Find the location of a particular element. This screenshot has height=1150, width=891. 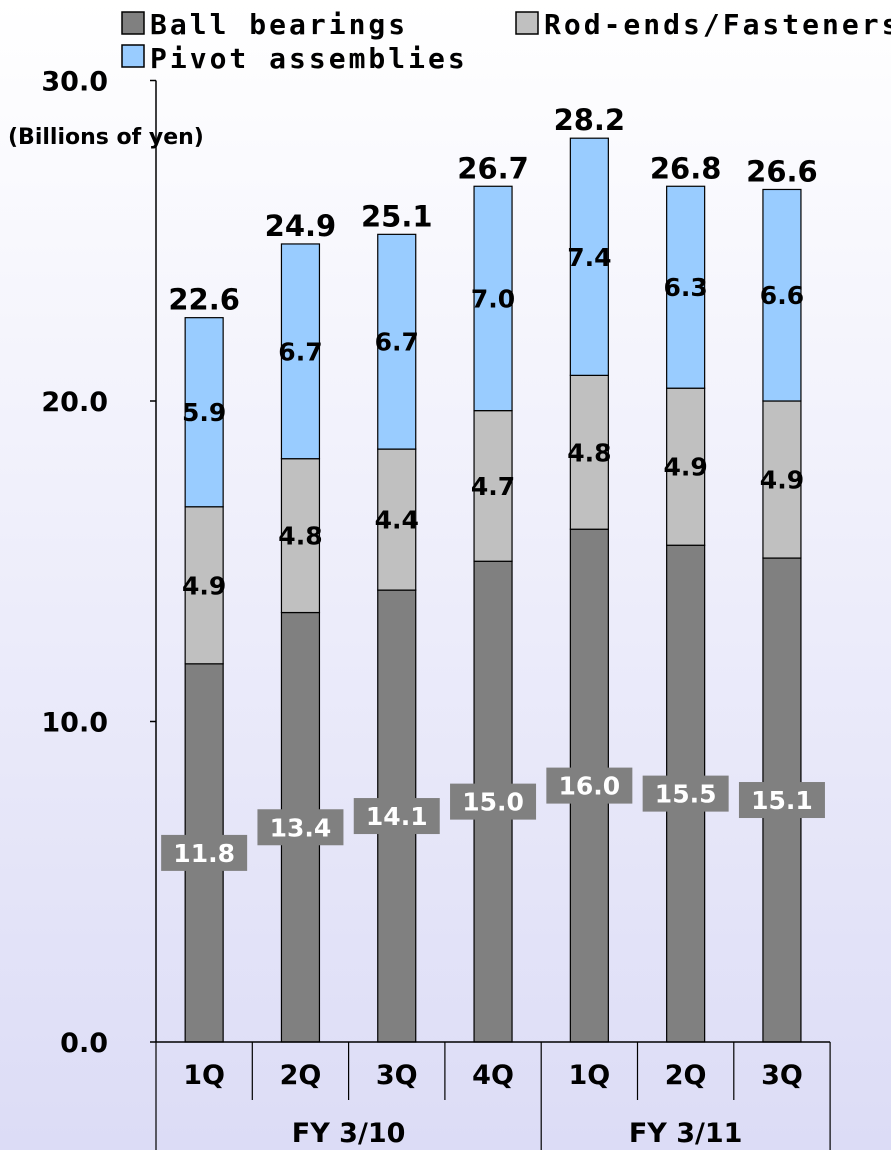

legend-label-pivot-assemblies: Pivot assemblies is located at coordinates (309, 58).